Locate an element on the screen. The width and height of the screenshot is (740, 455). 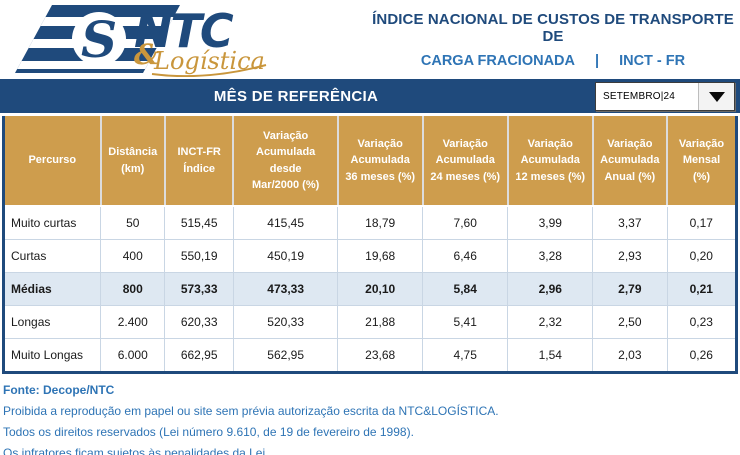
ntc-logistica-logo: S NTC & Logística is located at coordinates (156, 39).